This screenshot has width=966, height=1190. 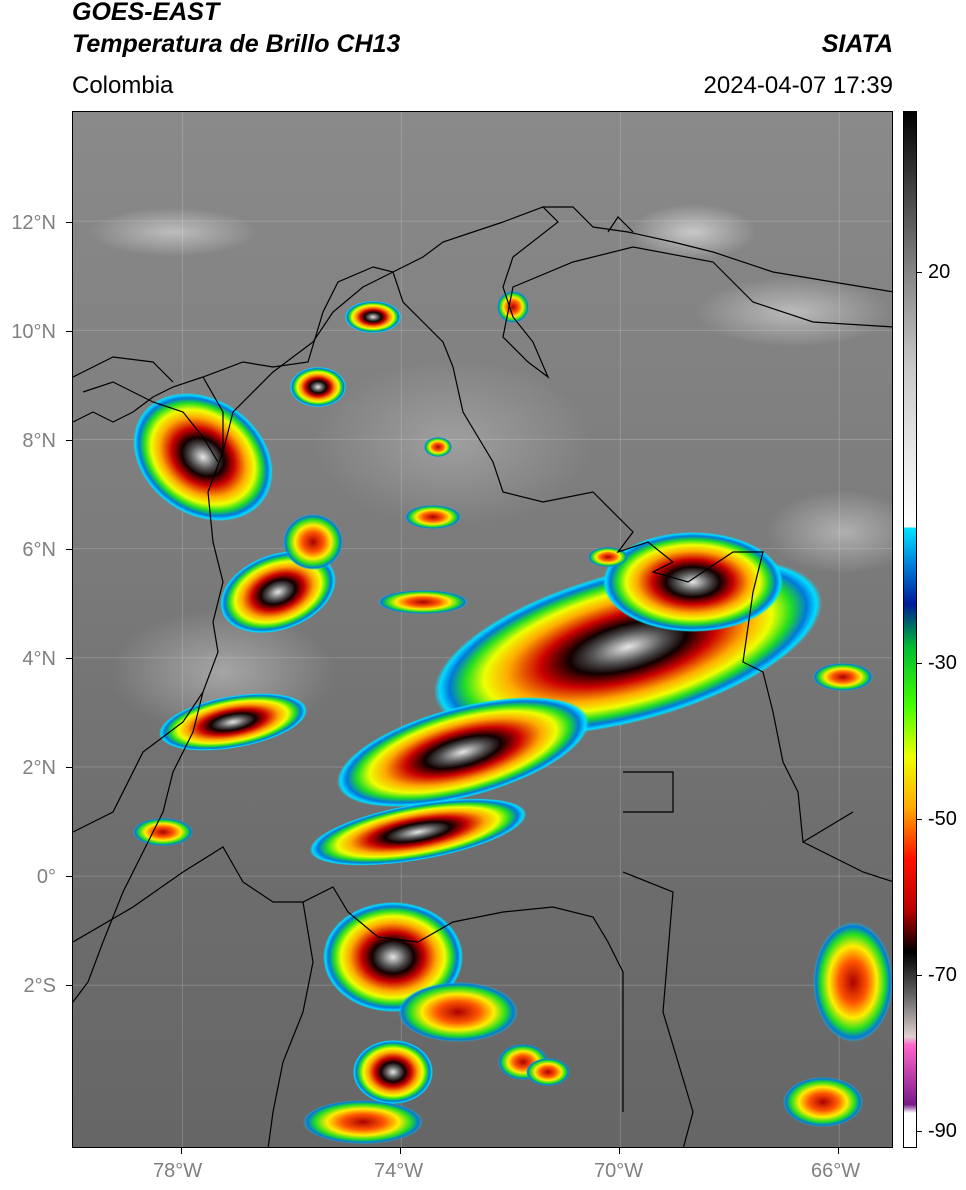 What do you see at coordinates (39, 768) in the screenshot?
I see `lat-label-2n: 2°N` at bounding box center [39, 768].